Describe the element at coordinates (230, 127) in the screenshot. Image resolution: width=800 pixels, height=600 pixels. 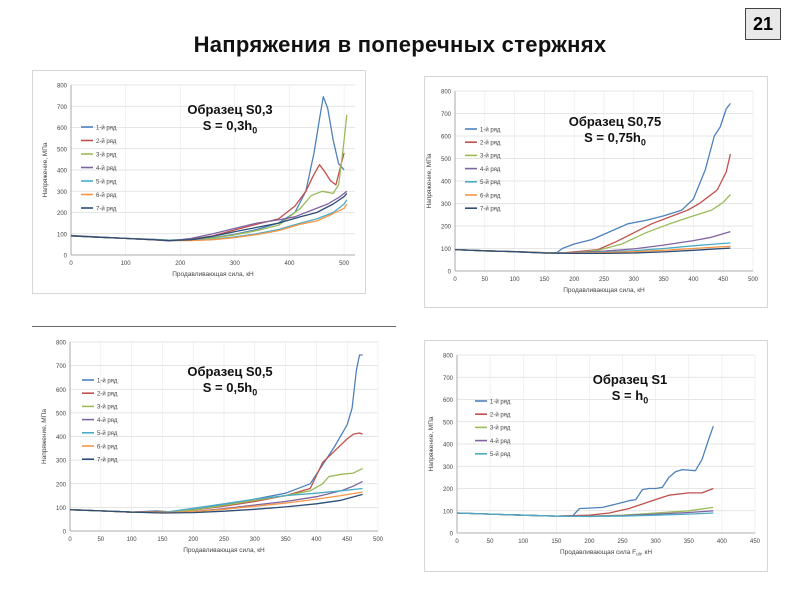
I see `annotation-line2: S = 0,3h0` at that location.